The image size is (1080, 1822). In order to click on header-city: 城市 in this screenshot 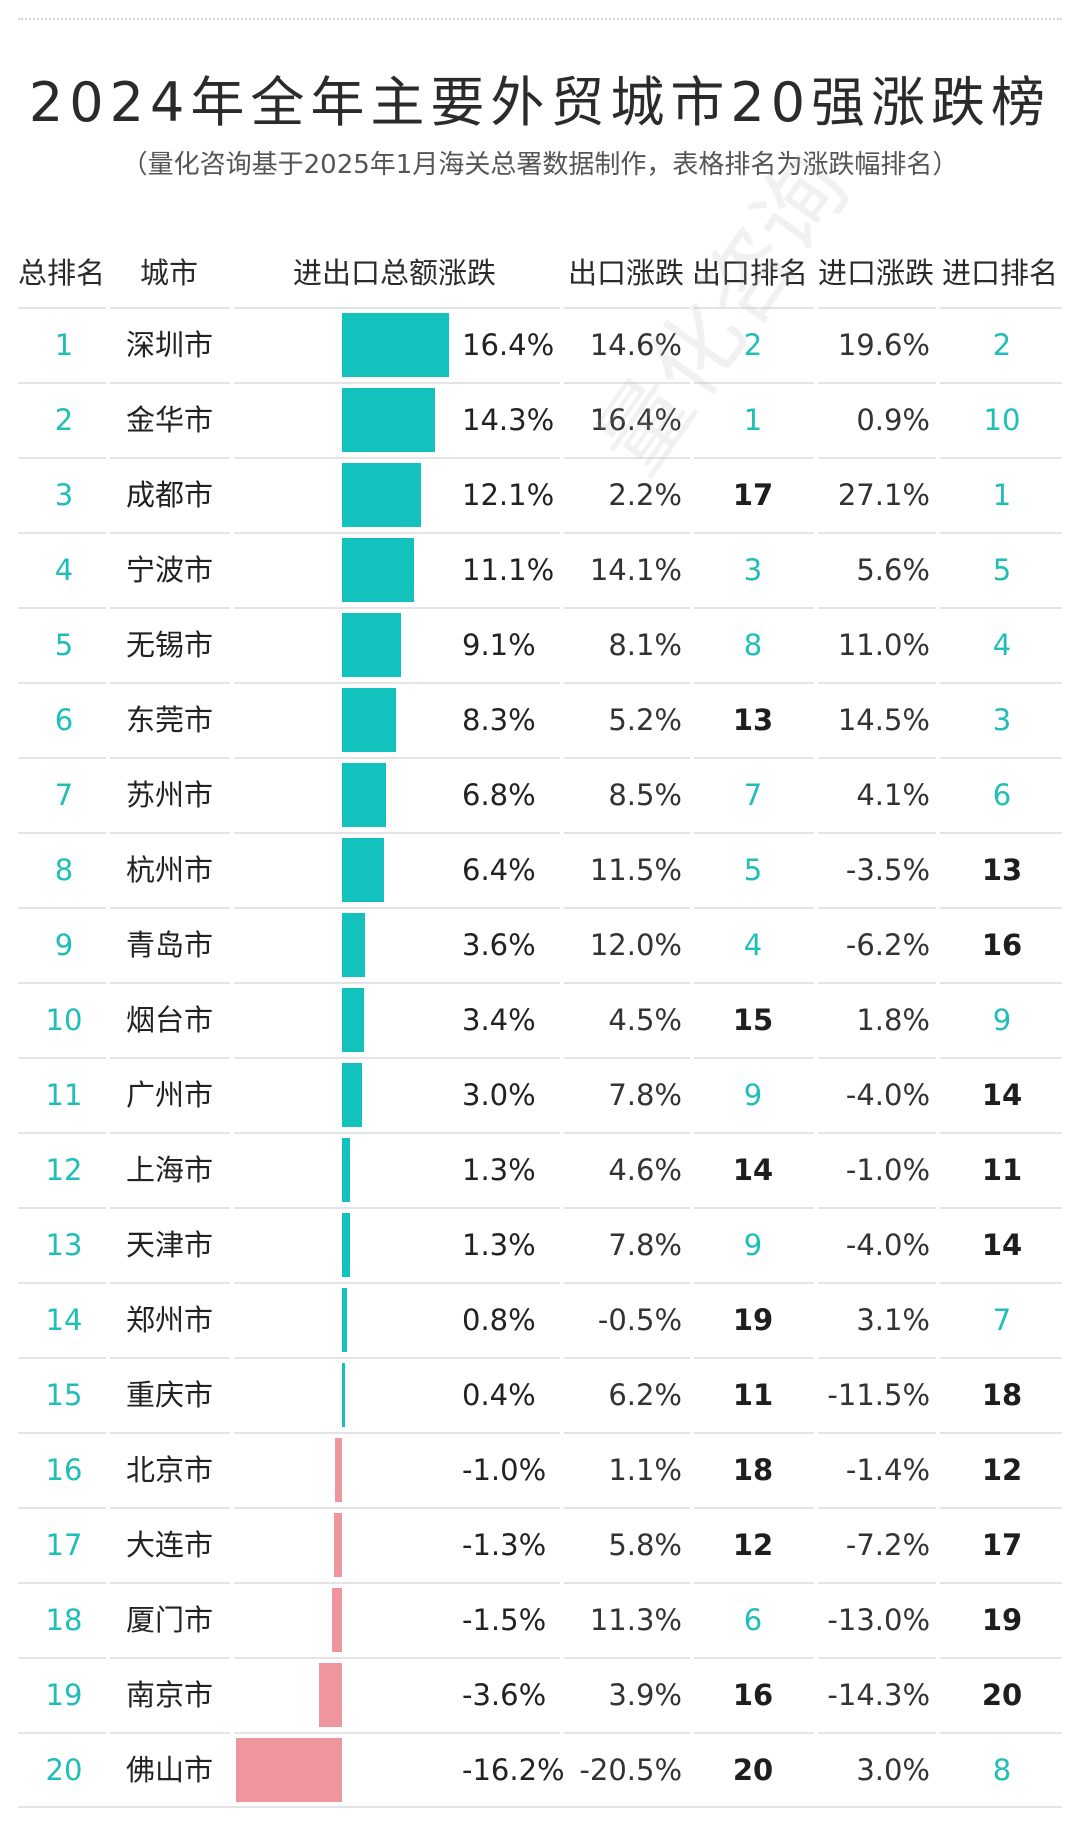, I will do `click(169, 273)`.